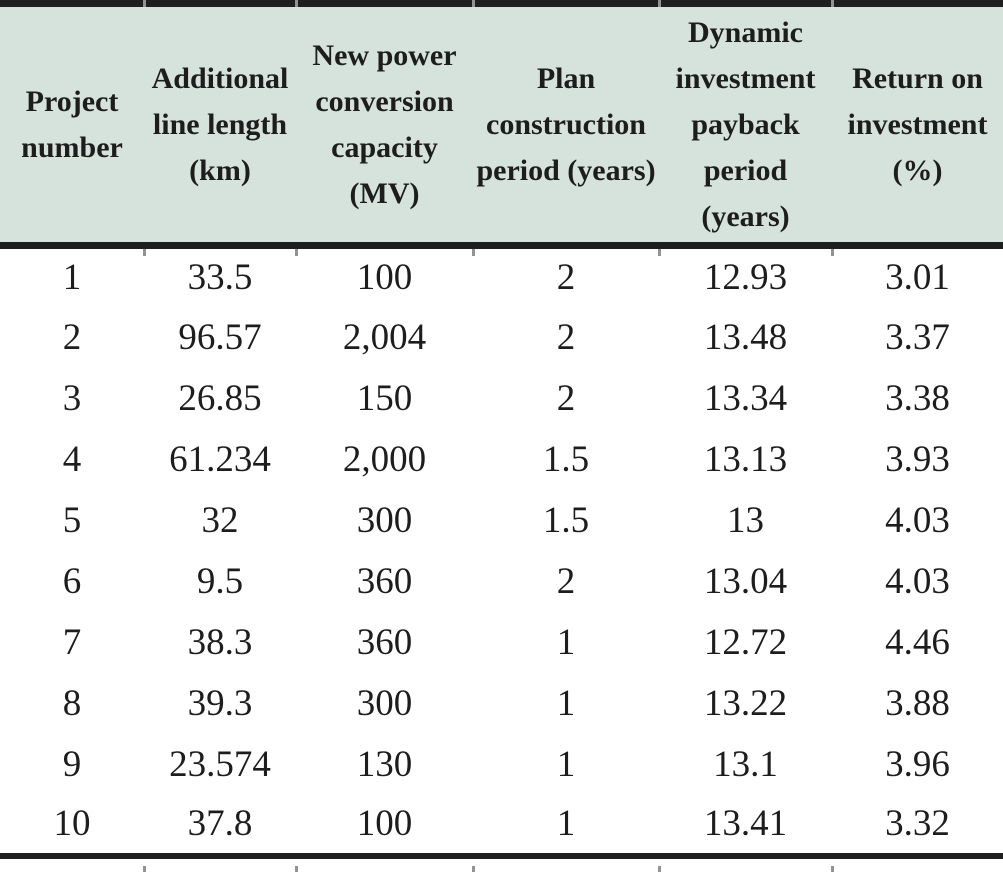  Describe the element at coordinates (72, 459) in the screenshot. I see `table-cell: 4` at that location.